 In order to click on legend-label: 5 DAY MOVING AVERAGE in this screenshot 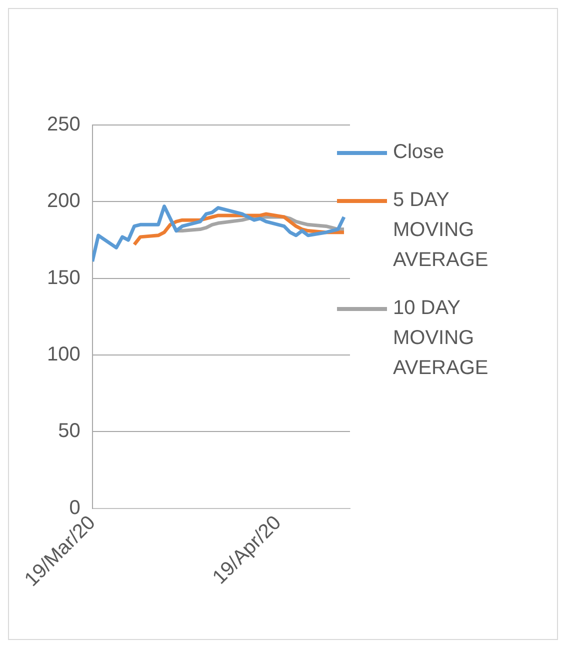, I will do `click(441, 230)`.